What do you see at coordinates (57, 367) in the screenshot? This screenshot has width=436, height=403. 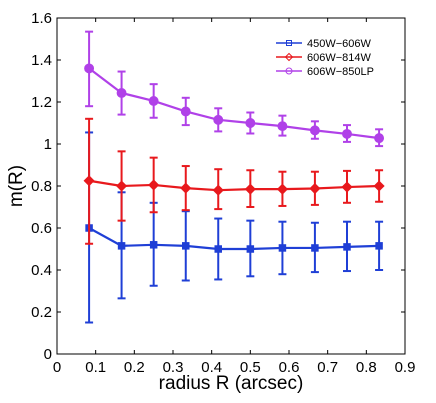 I see `x-tick-label: 0` at bounding box center [57, 367].